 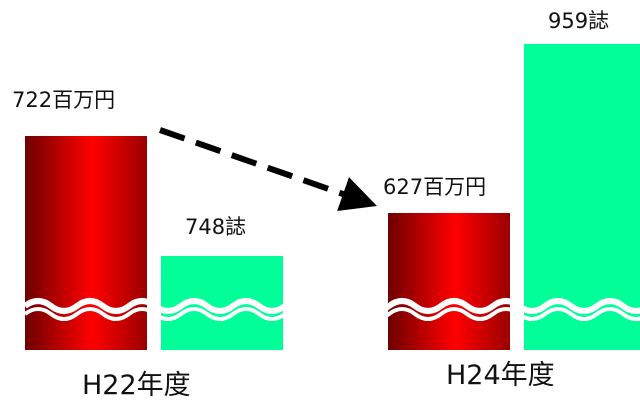 What do you see at coordinates (136, 385) in the screenshot?
I see `category-h22: H22年度` at bounding box center [136, 385].